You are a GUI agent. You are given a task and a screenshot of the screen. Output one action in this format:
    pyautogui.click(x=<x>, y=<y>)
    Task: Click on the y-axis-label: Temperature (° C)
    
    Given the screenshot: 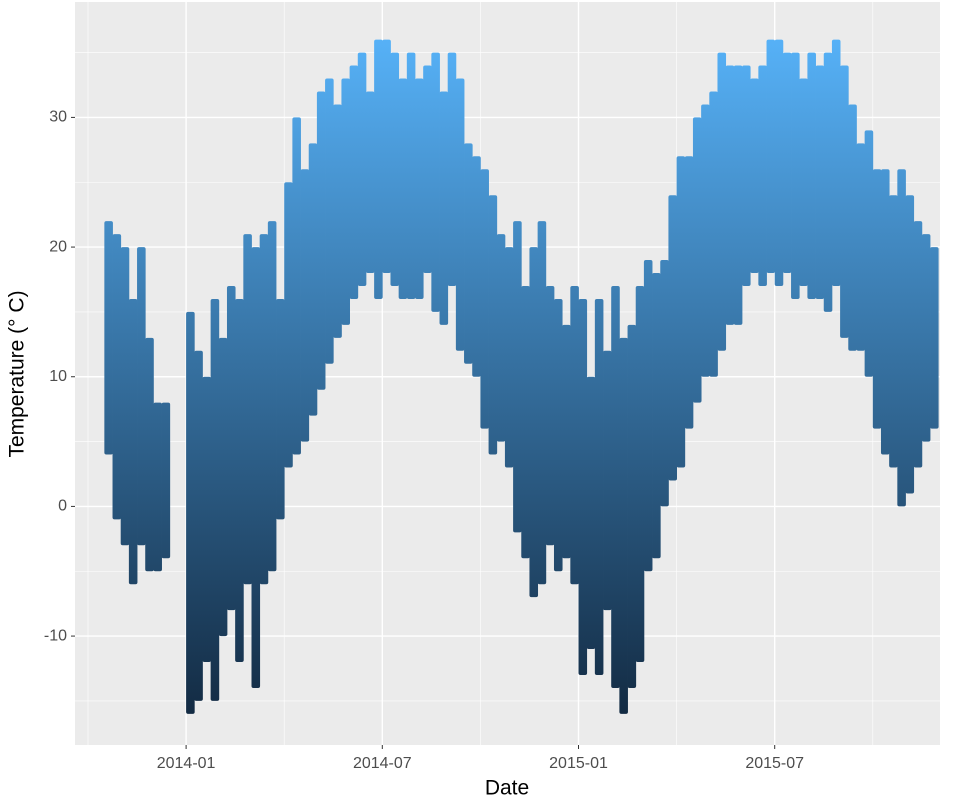 What is the action you would take?
    pyautogui.click(x=17, y=373)
    